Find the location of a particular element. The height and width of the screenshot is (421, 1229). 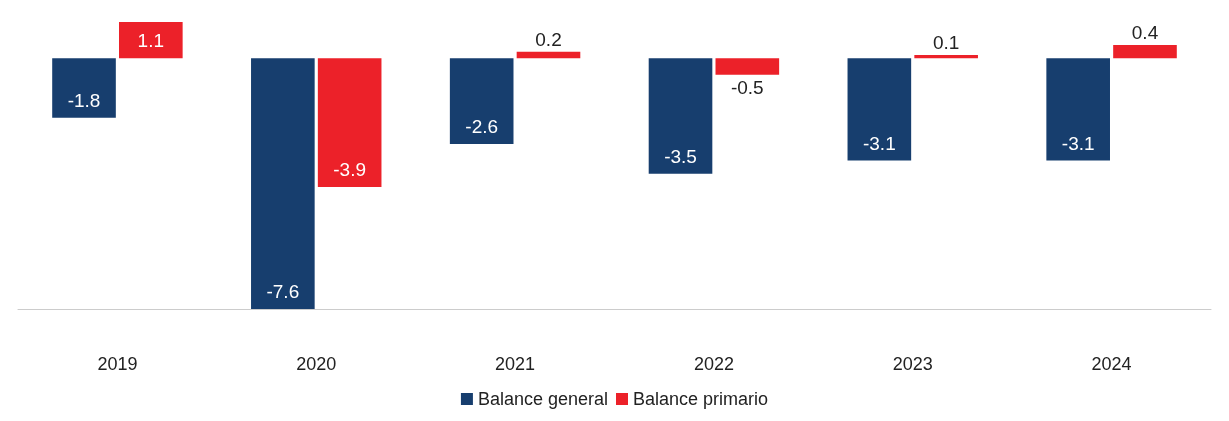

data-label: -1.8 is located at coordinates (84, 100).